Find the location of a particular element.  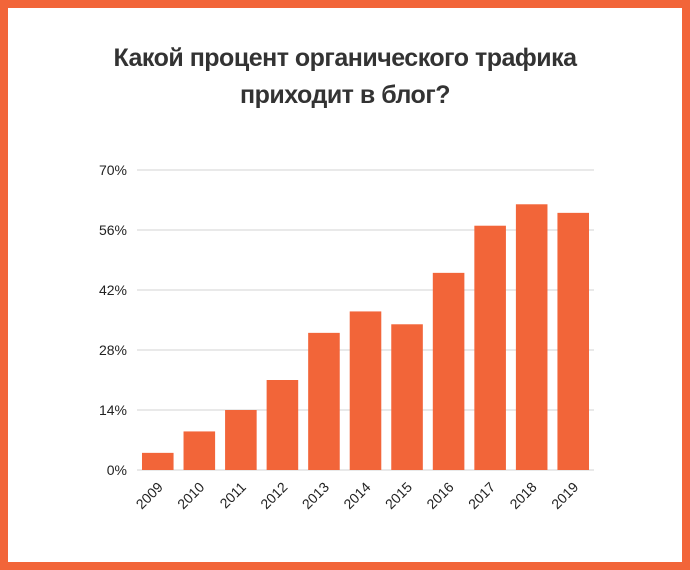

x-tick-label: 2011 is located at coordinates (232, 495).